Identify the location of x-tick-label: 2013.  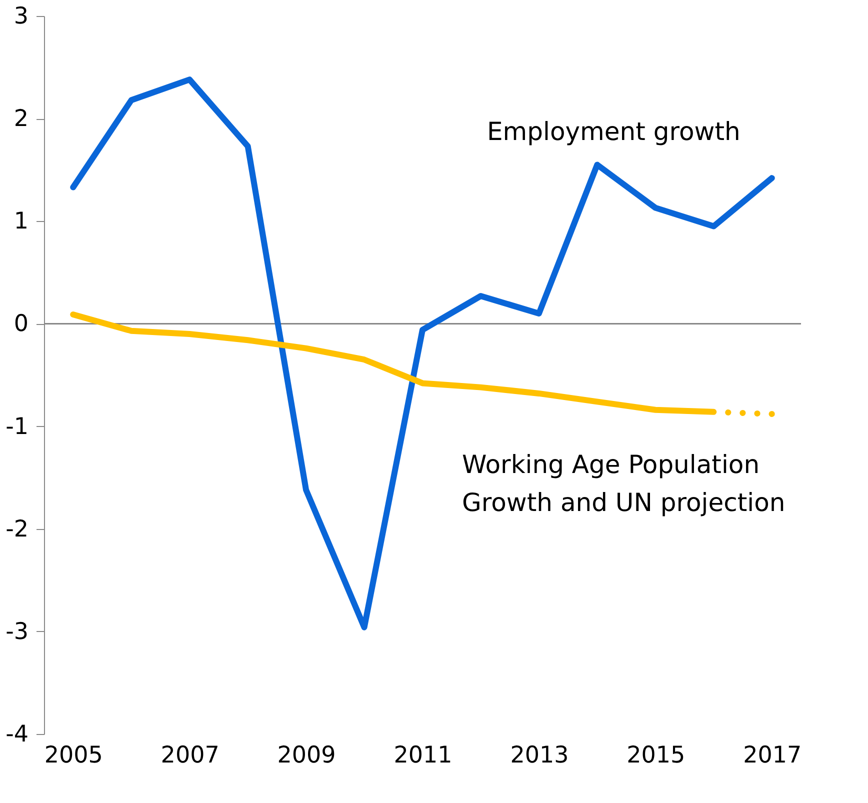
(539, 755).